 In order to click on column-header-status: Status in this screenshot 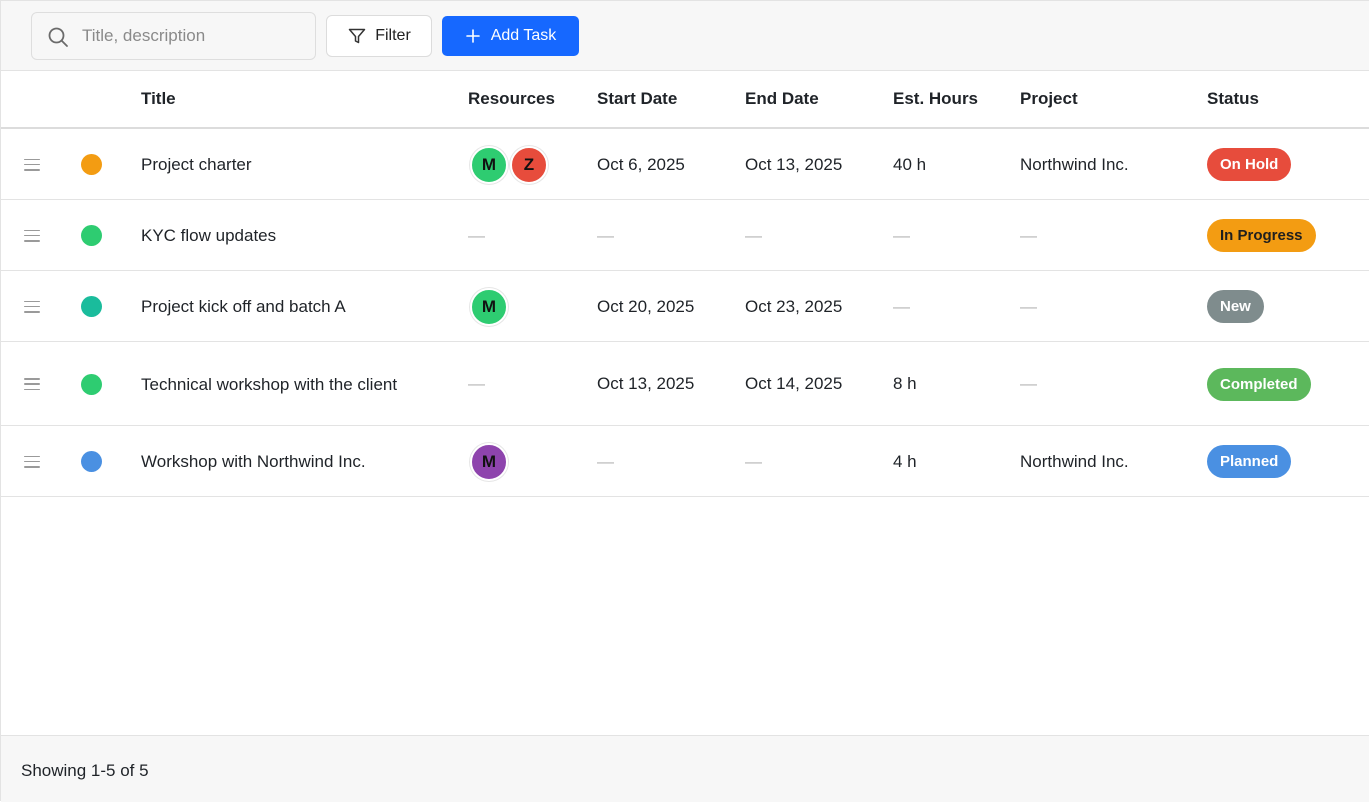, I will do `click(1233, 98)`.